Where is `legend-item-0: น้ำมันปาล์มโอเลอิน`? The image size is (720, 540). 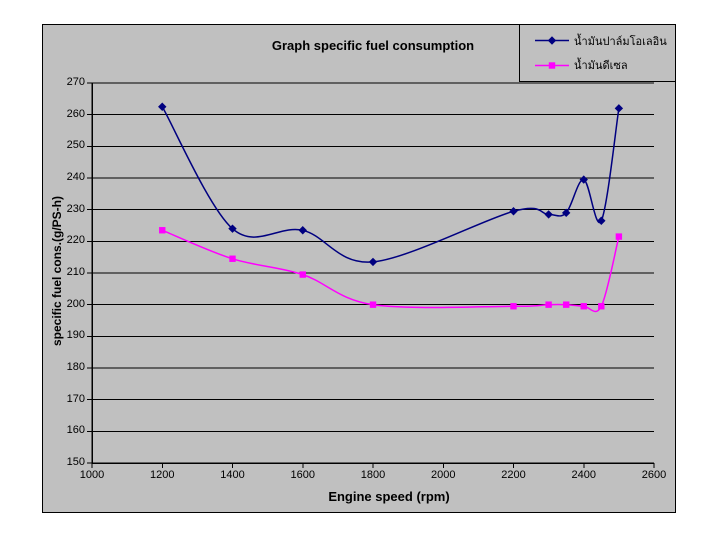 legend-item-0: น้ำมันปาล์มโอเลอิน is located at coordinates (605, 41).